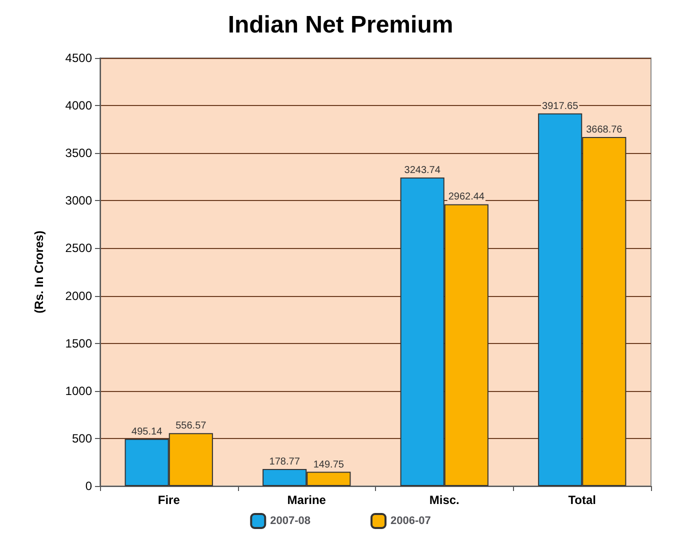 The image size is (681, 544). I want to click on data-label: 3917.65, so click(560, 106).